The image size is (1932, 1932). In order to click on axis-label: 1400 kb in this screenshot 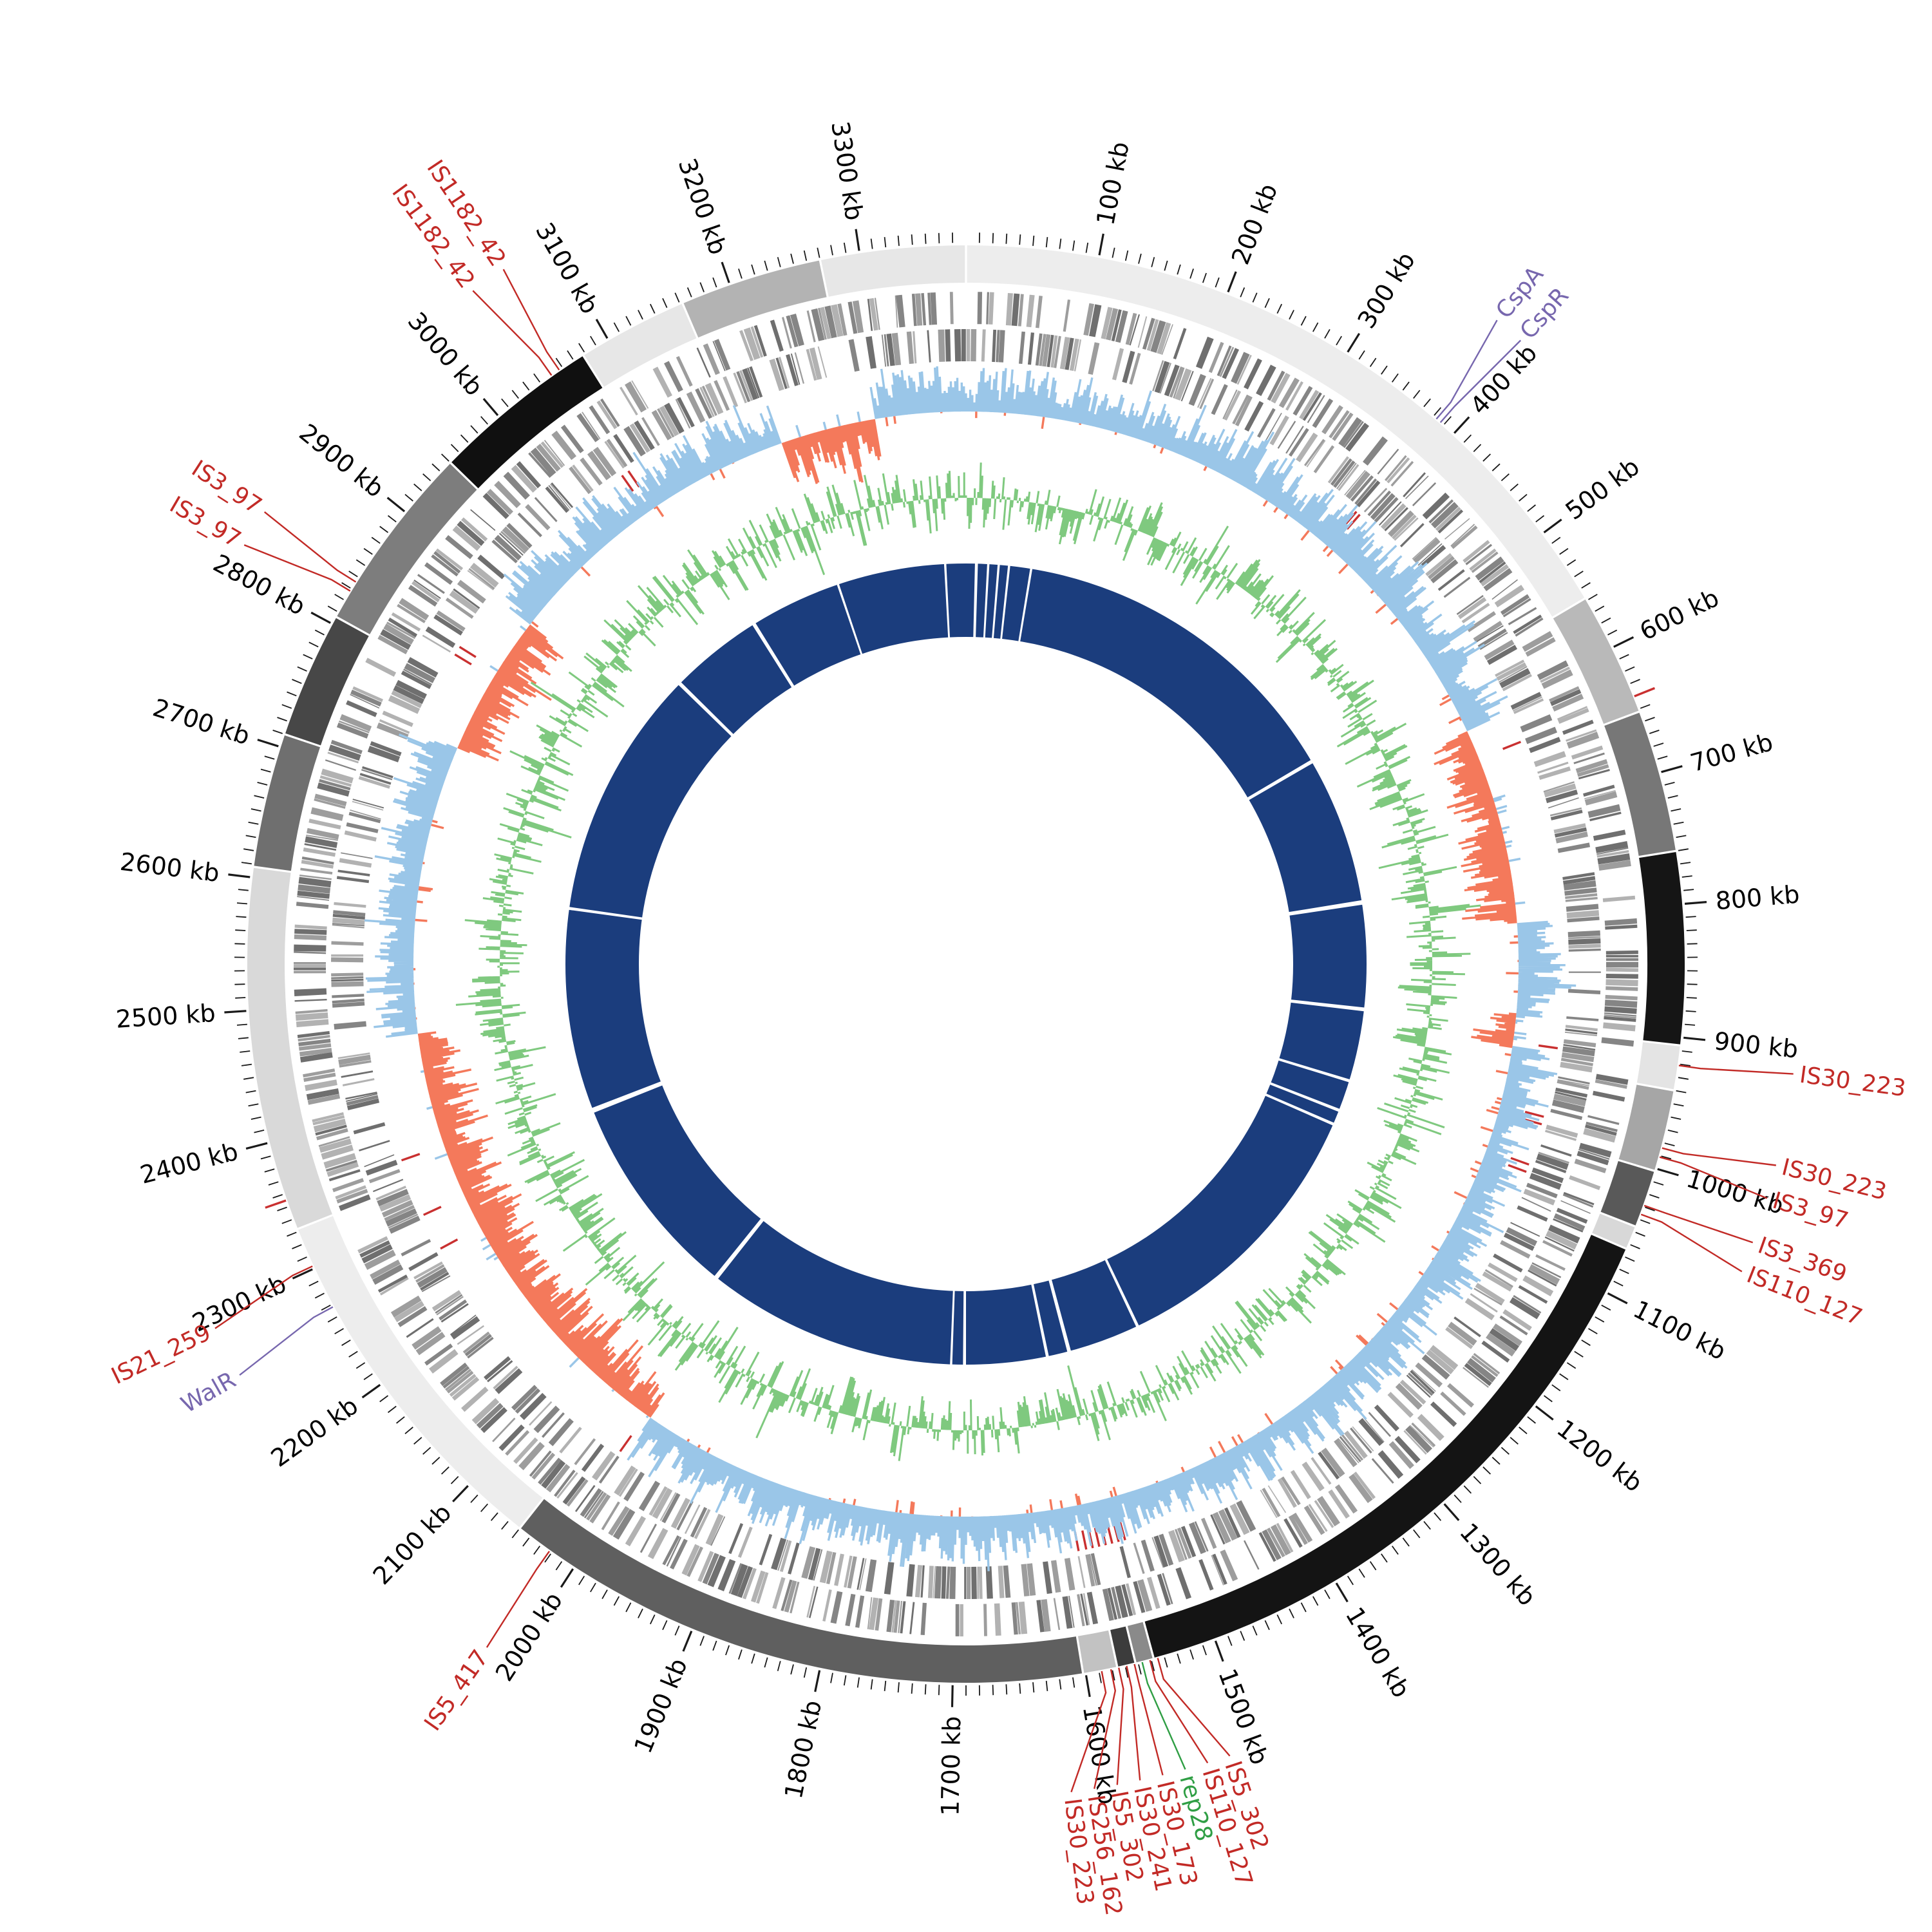, I will do `click(1378, 1653)`.